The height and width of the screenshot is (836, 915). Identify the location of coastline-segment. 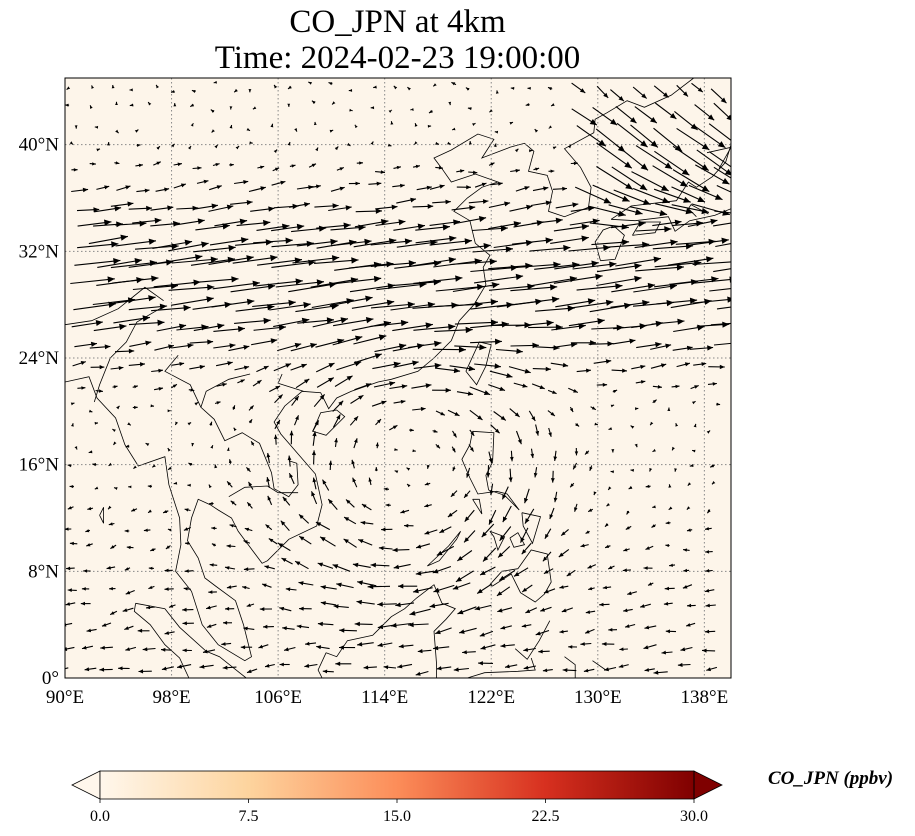
(329, 422).